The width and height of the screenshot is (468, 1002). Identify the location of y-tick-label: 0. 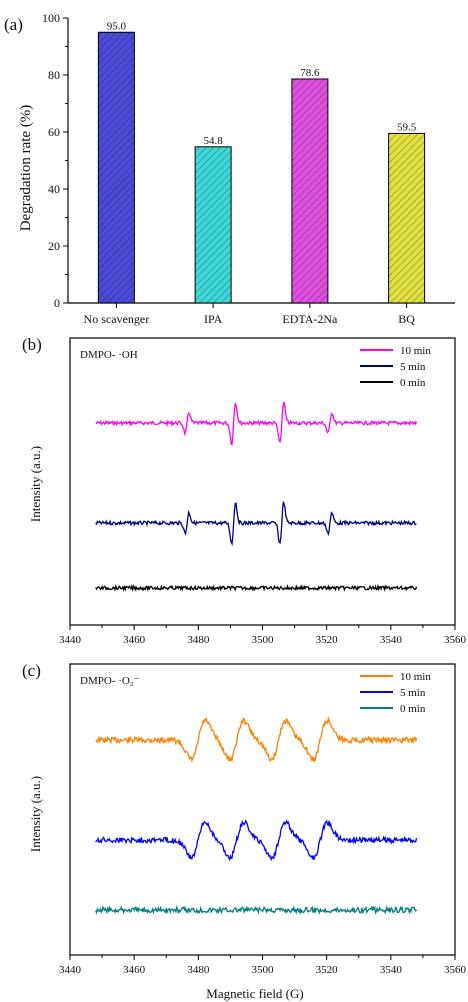
(57, 303).